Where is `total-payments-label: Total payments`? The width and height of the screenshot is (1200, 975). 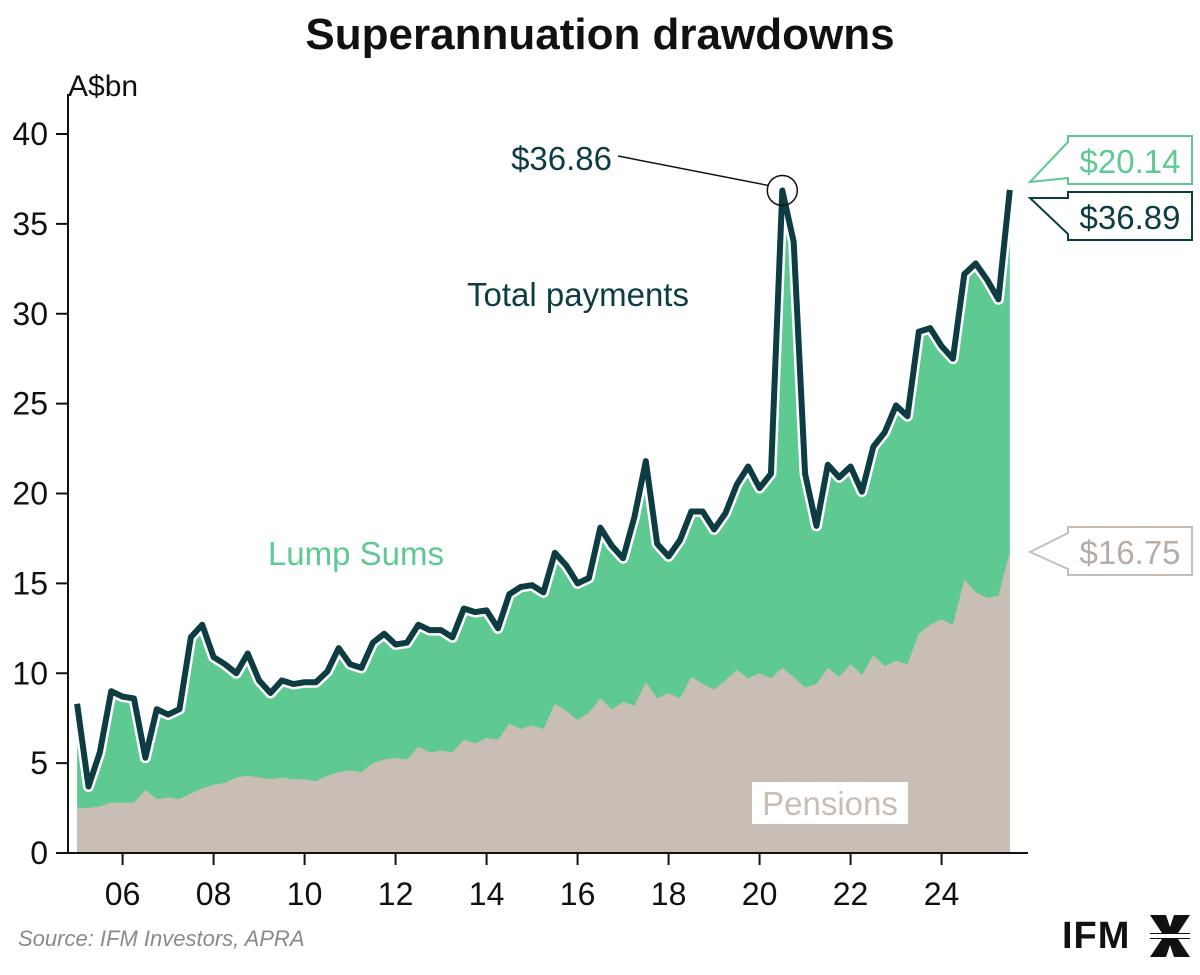 total-payments-label: Total payments is located at coordinates (578, 294).